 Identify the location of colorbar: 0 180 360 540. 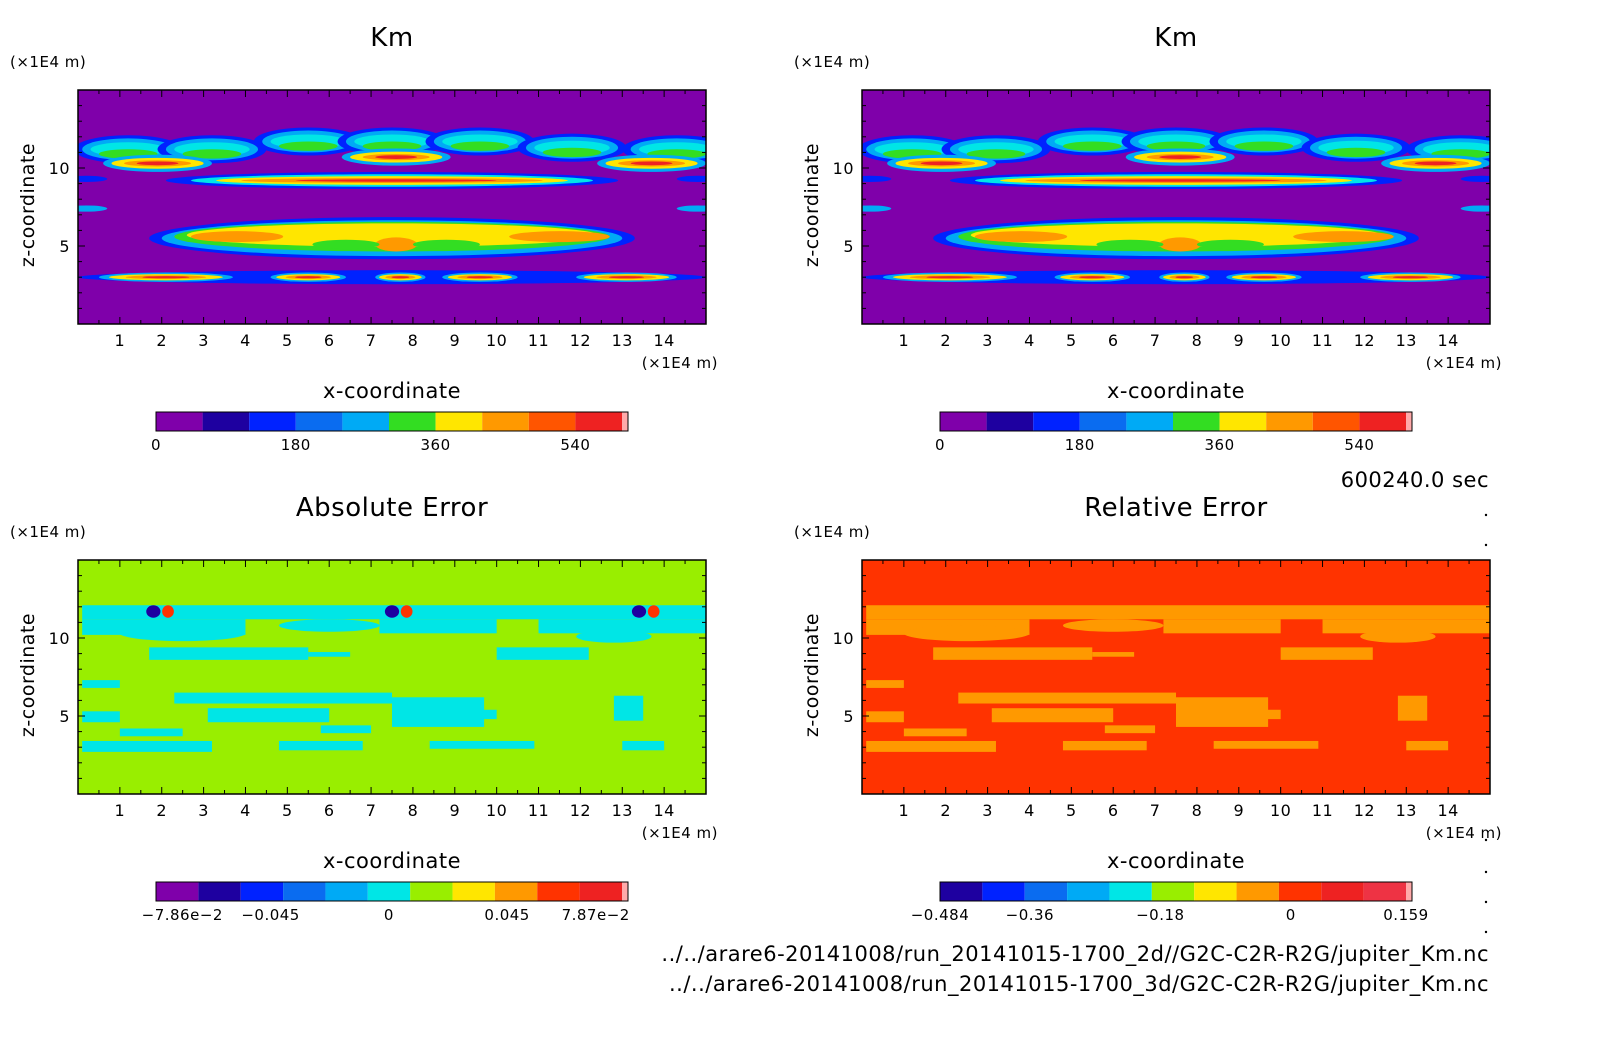
(1174, 432).